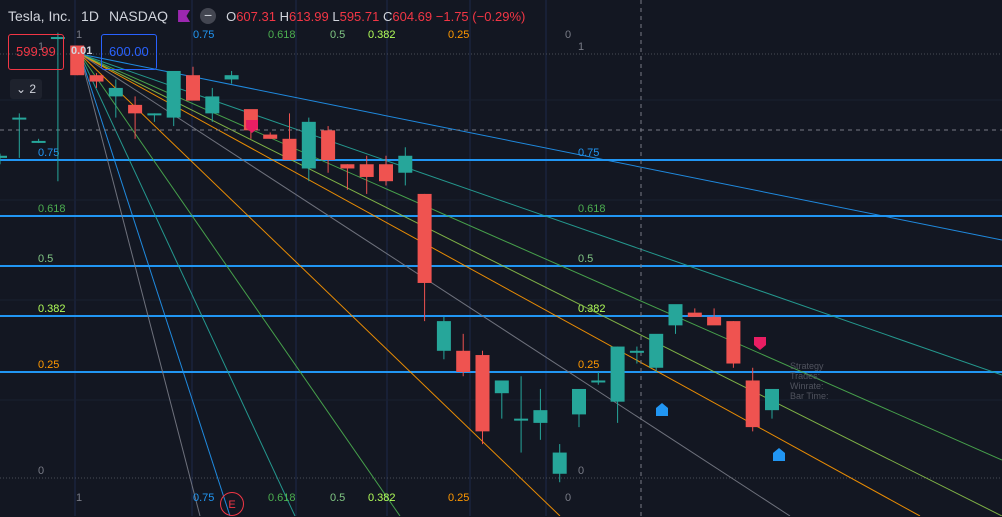 This screenshot has width=1002, height=517. What do you see at coordinates (36, 52) in the screenshot?
I see `sell-button: 599.99` at bounding box center [36, 52].